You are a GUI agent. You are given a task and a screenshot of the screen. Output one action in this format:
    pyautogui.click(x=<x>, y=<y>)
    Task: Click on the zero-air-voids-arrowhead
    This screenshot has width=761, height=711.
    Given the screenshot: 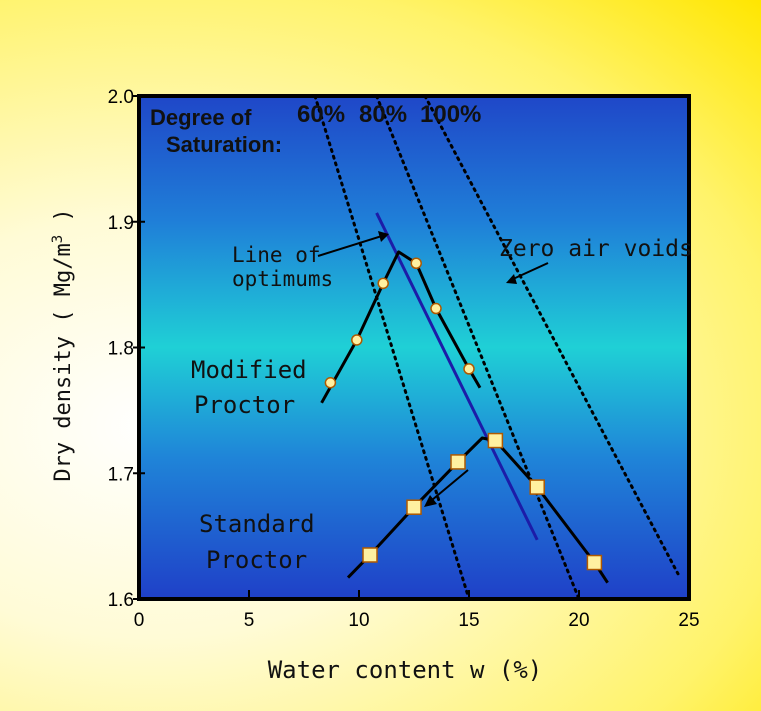 What is the action you would take?
    pyautogui.click(x=511, y=279)
    